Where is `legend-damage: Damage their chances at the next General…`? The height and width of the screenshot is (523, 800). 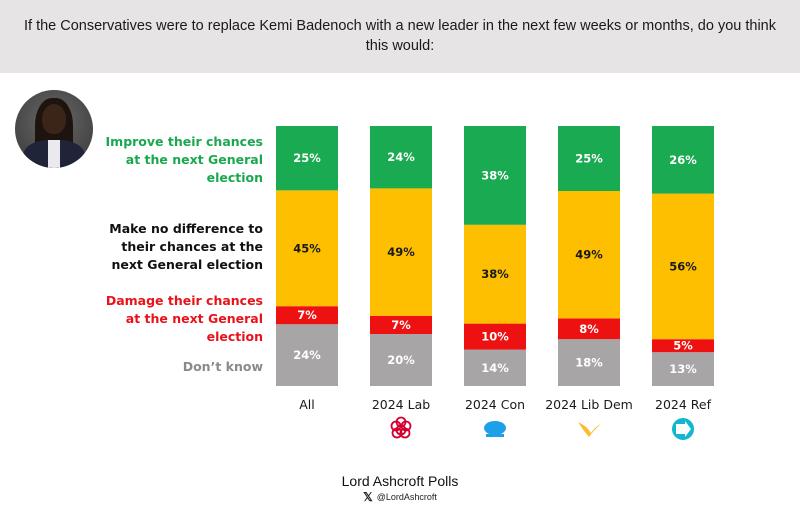 legend-damage: Damage their chances at the next General… is located at coordinates (184, 318).